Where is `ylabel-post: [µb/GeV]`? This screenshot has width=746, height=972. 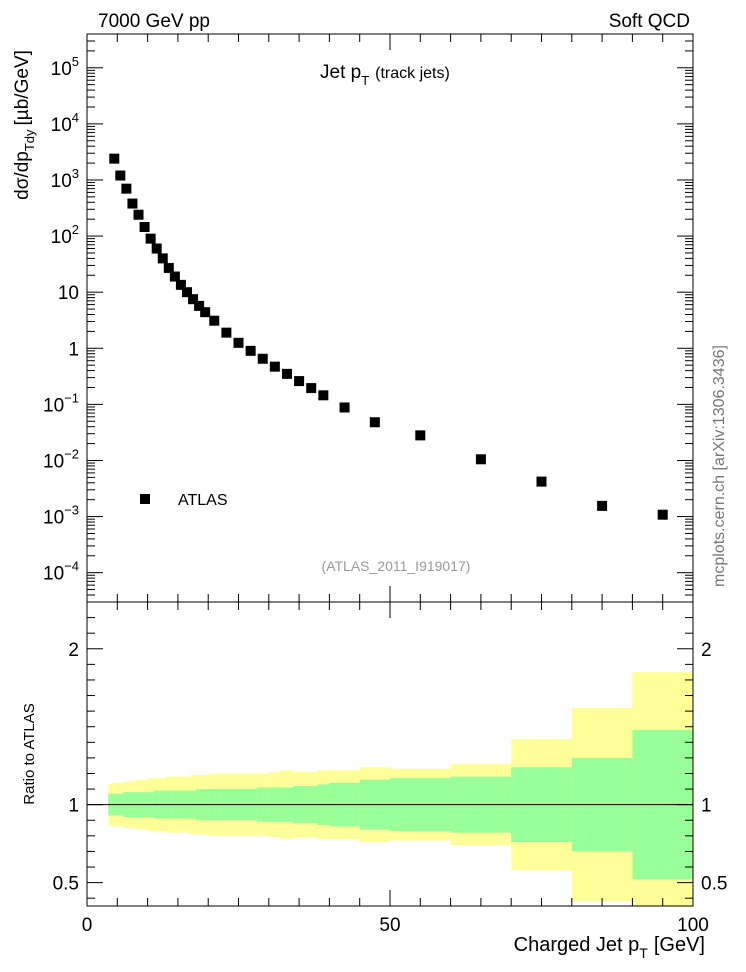
ylabel-post: [µb/GeV] is located at coordinates (22, 87).